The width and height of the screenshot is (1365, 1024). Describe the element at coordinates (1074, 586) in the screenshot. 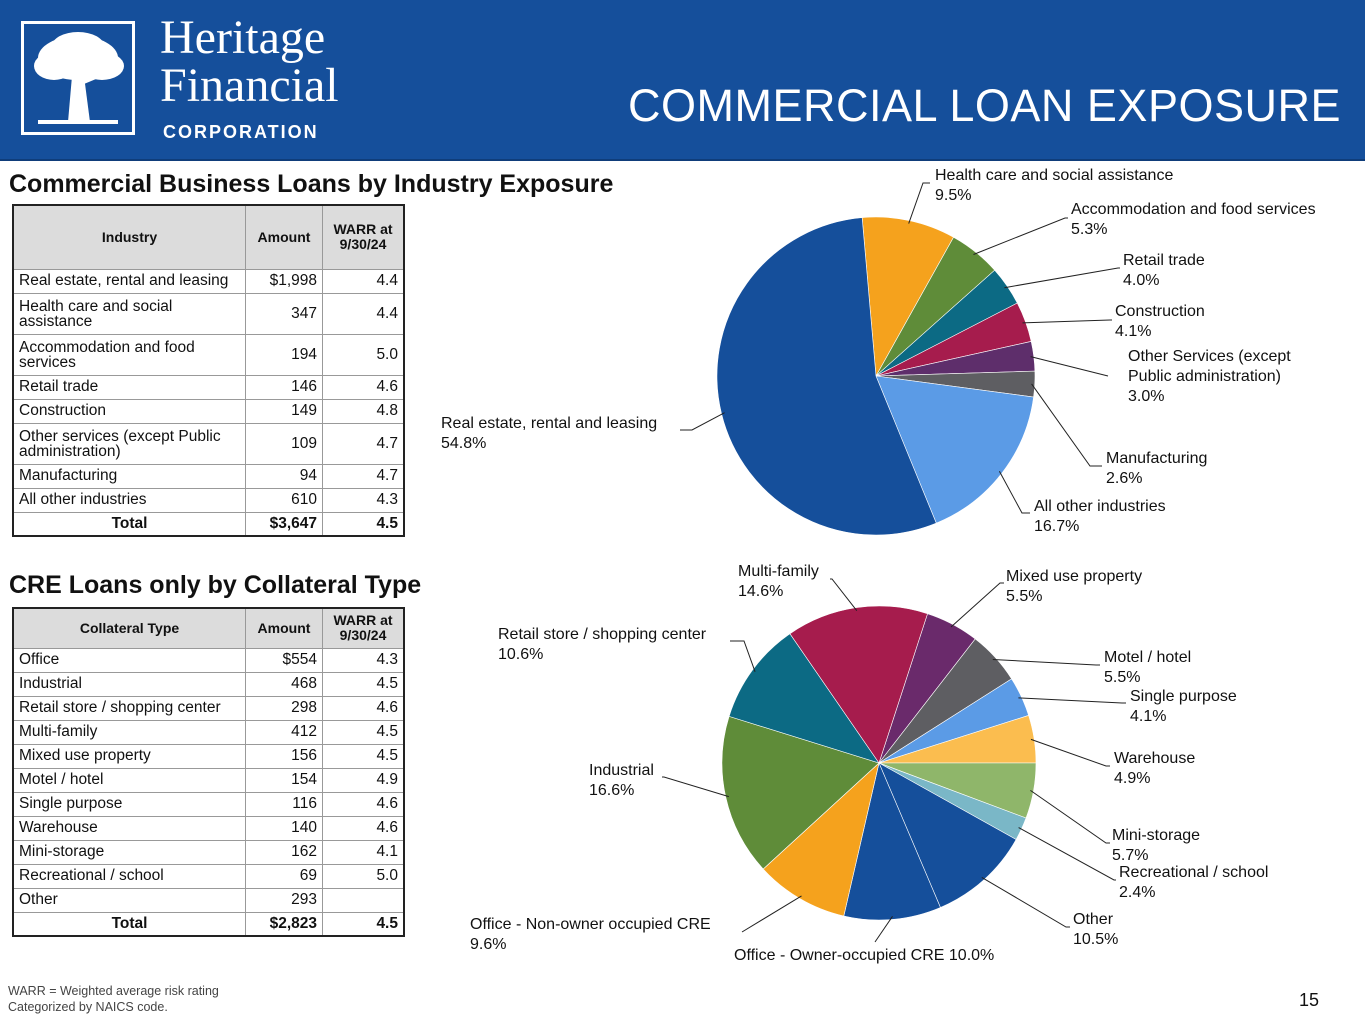

I see `pie-label: Mixed use property 5.5%` at that location.